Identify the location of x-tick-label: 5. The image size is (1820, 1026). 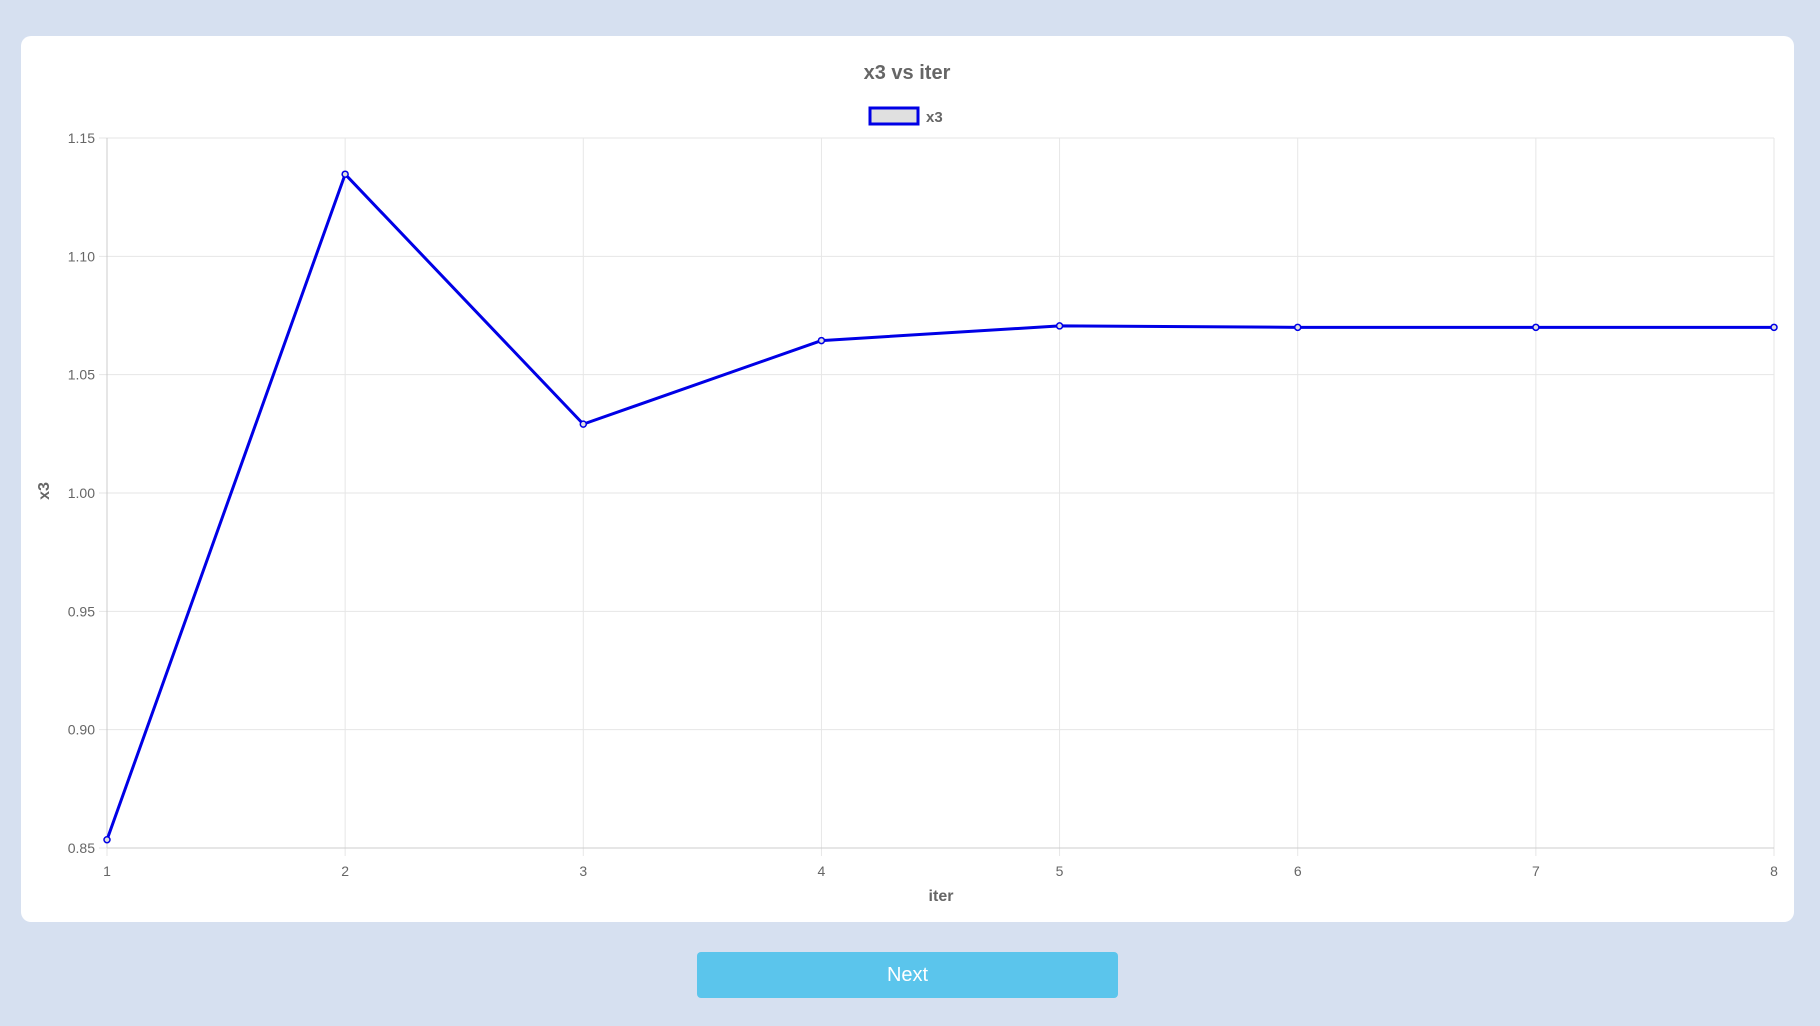
(1060, 871).